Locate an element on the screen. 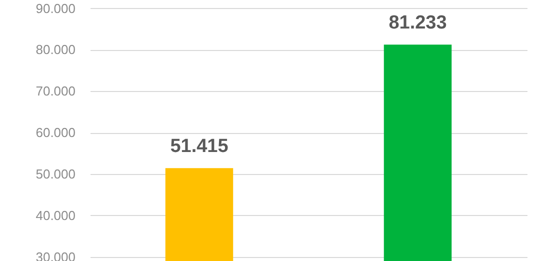 The image size is (533, 261). y-tick-label: 50.000 is located at coordinates (56, 174).